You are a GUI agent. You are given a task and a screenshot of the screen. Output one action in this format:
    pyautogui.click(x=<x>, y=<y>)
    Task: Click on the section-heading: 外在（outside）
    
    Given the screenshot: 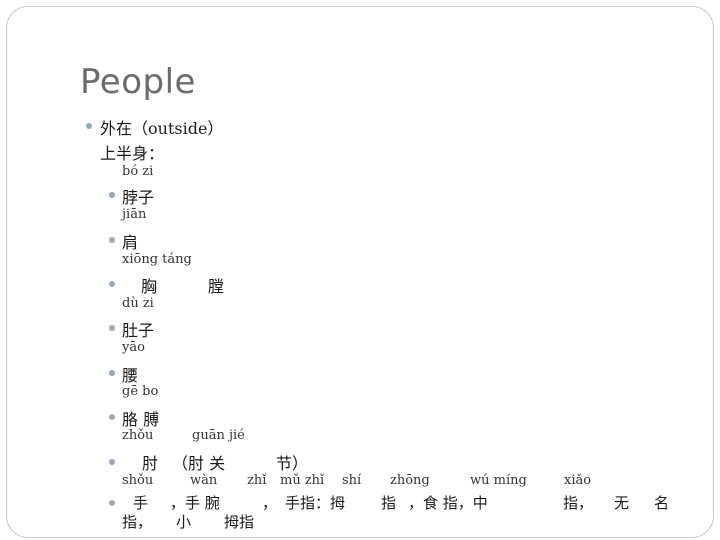 What is the action you would take?
    pyautogui.click(x=162, y=128)
    